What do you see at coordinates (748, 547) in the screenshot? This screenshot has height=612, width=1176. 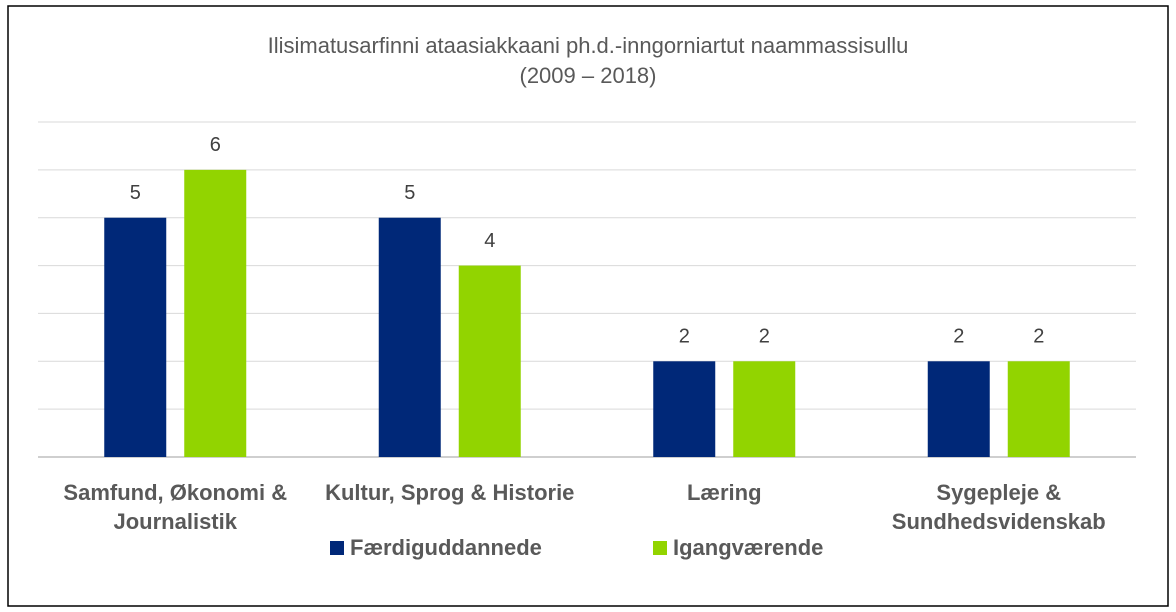 I see `legend-label: Igangværende` at bounding box center [748, 547].